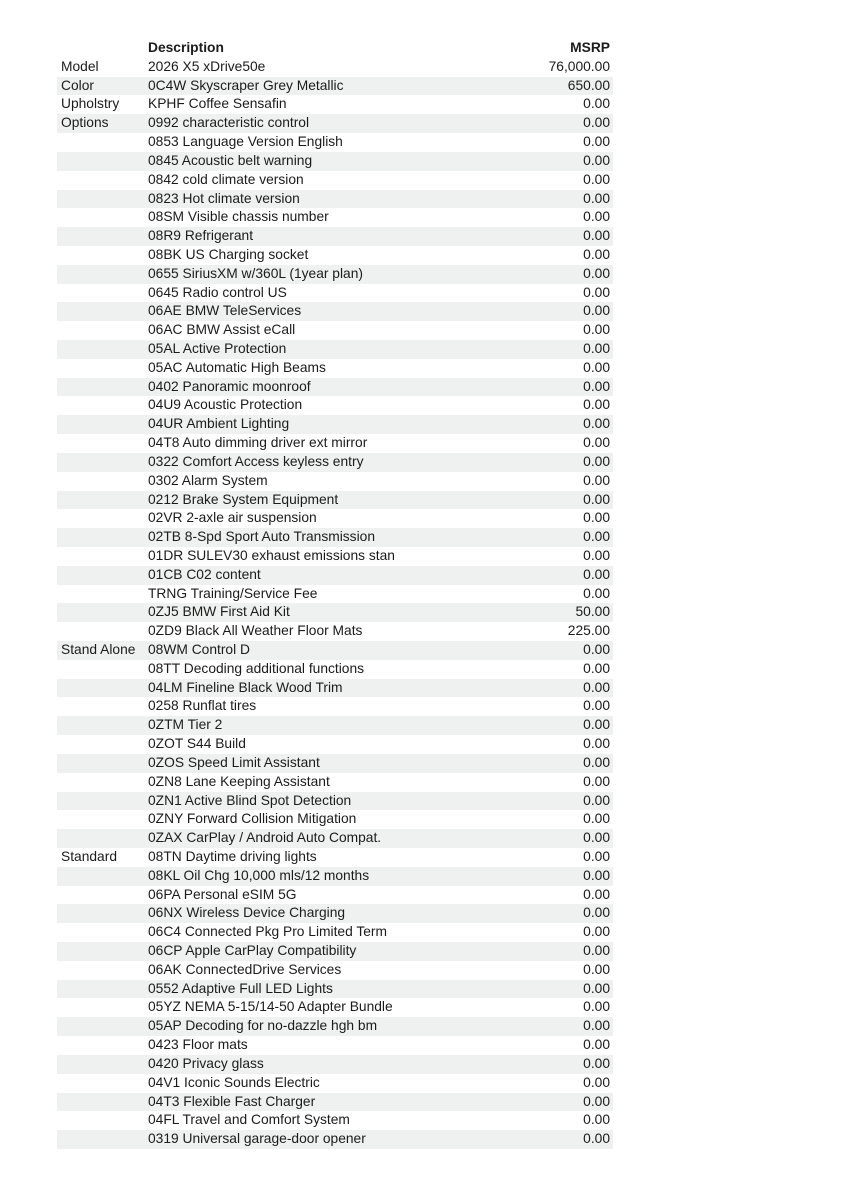 This screenshot has height=1200, width=848. I want to click on row-description: 0212 Brake System Equipment, so click(243, 499).